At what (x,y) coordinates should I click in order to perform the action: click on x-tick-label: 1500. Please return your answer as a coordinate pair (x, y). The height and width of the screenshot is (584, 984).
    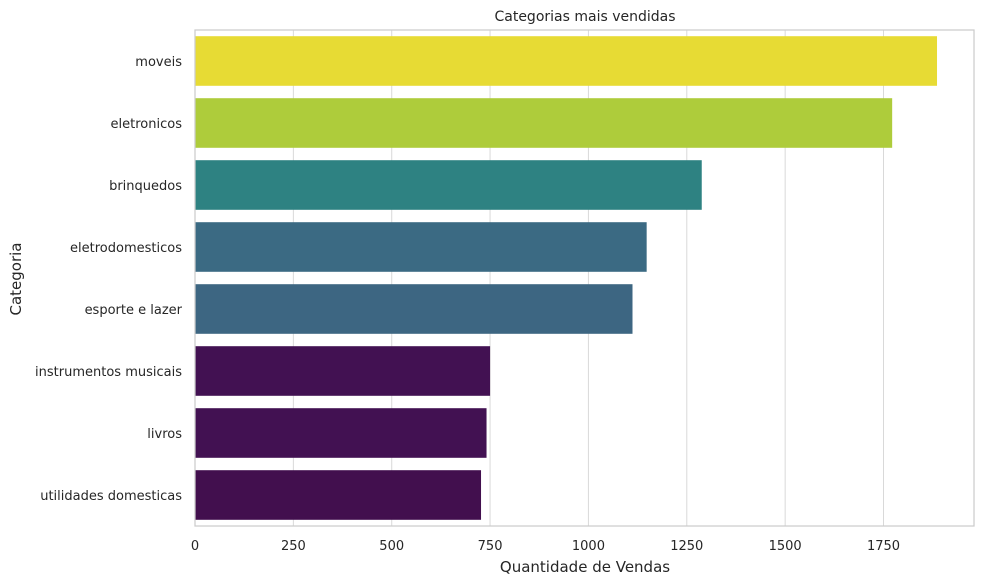
    Looking at the image, I should click on (785, 546).